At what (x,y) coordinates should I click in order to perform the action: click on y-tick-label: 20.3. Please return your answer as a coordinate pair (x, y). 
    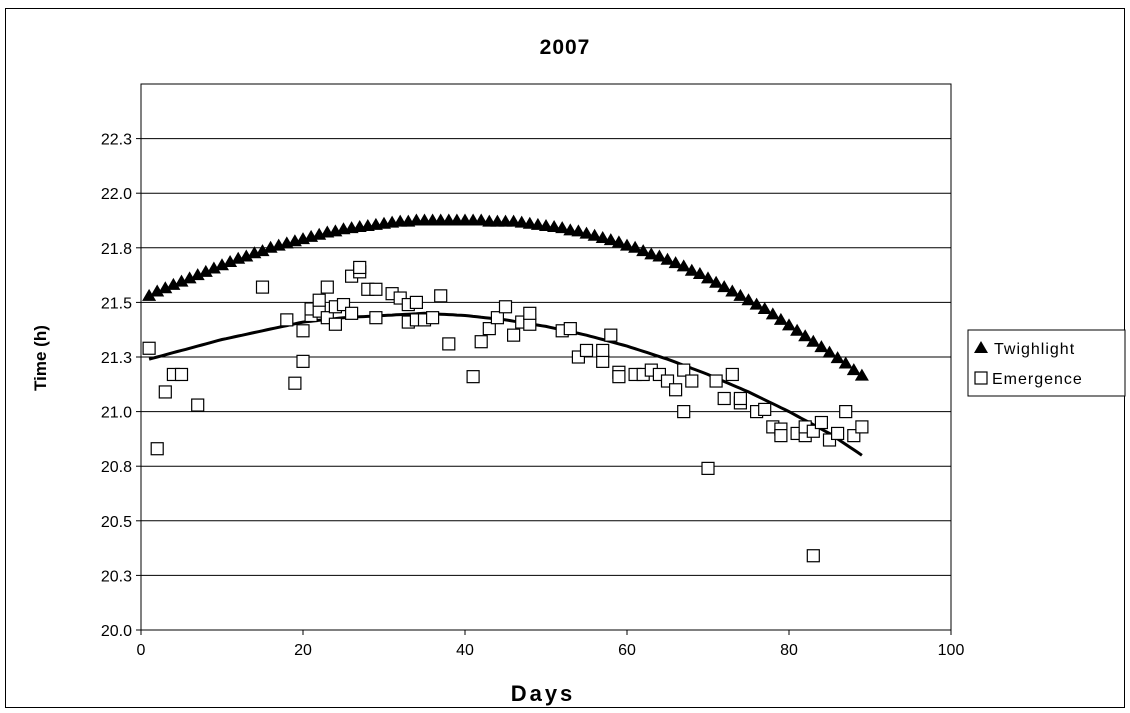
    Looking at the image, I should click on (116, 576).